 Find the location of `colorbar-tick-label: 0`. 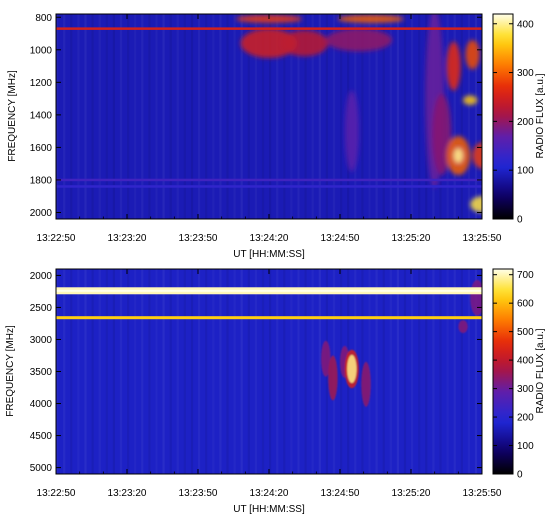

colorbar-tick-label: 0 is located at coordinates (520, 220).